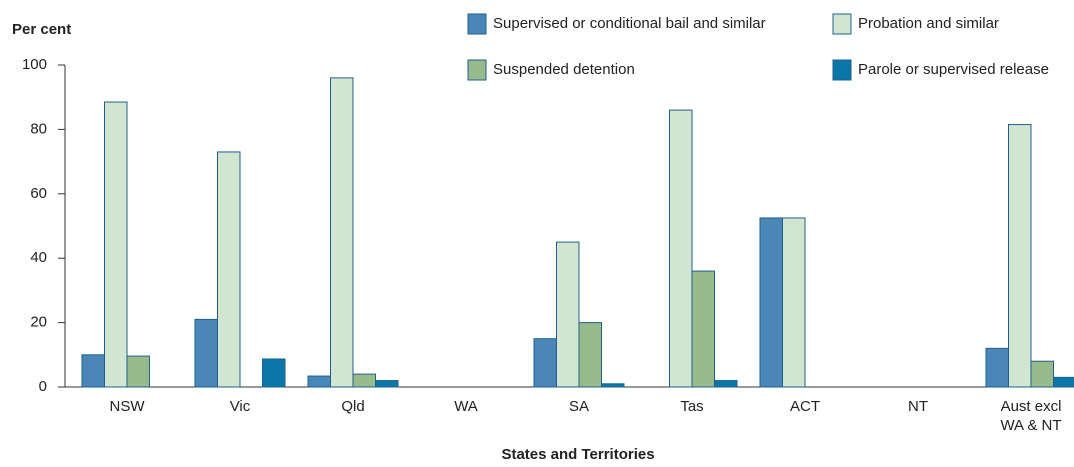  What do you see at coordinates (128, 406) in the screenshot?
I see `x-tick-label: NSW` at bounding box center [128, 406].